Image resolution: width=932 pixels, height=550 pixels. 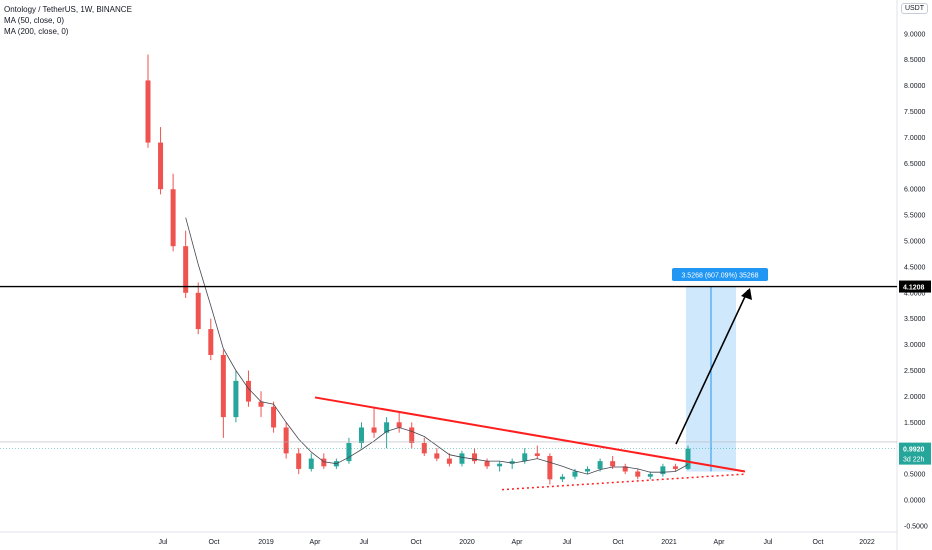 What do you see at coordinates (746, 294) in the screenshot?
I see `projection-arrow-head` at bounding box center [746, 294].